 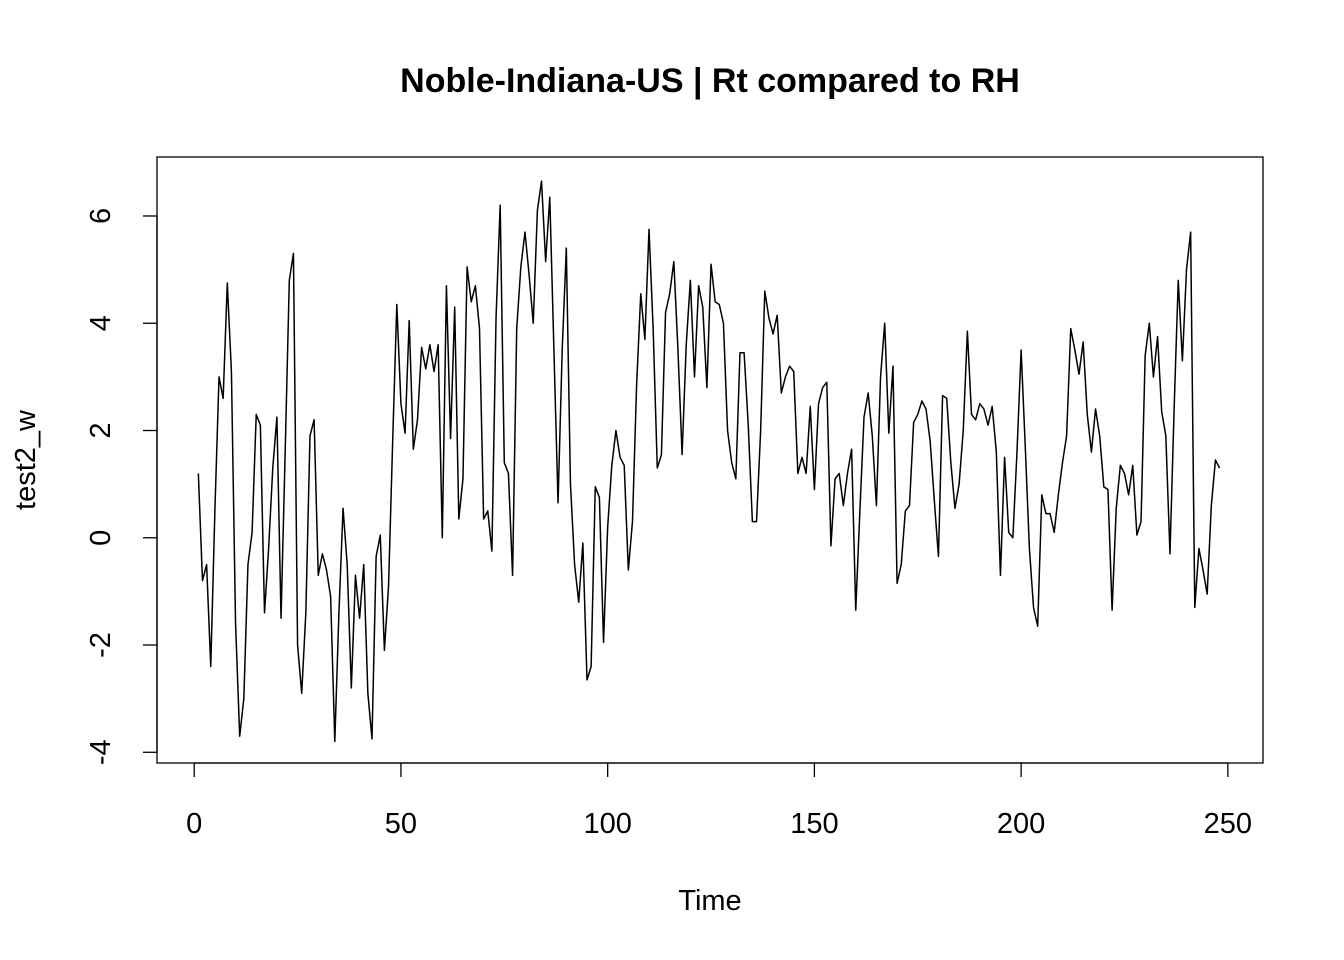 I want to click on x-axis: 0 50 100 150 200 250, so click(x=719, y=801).